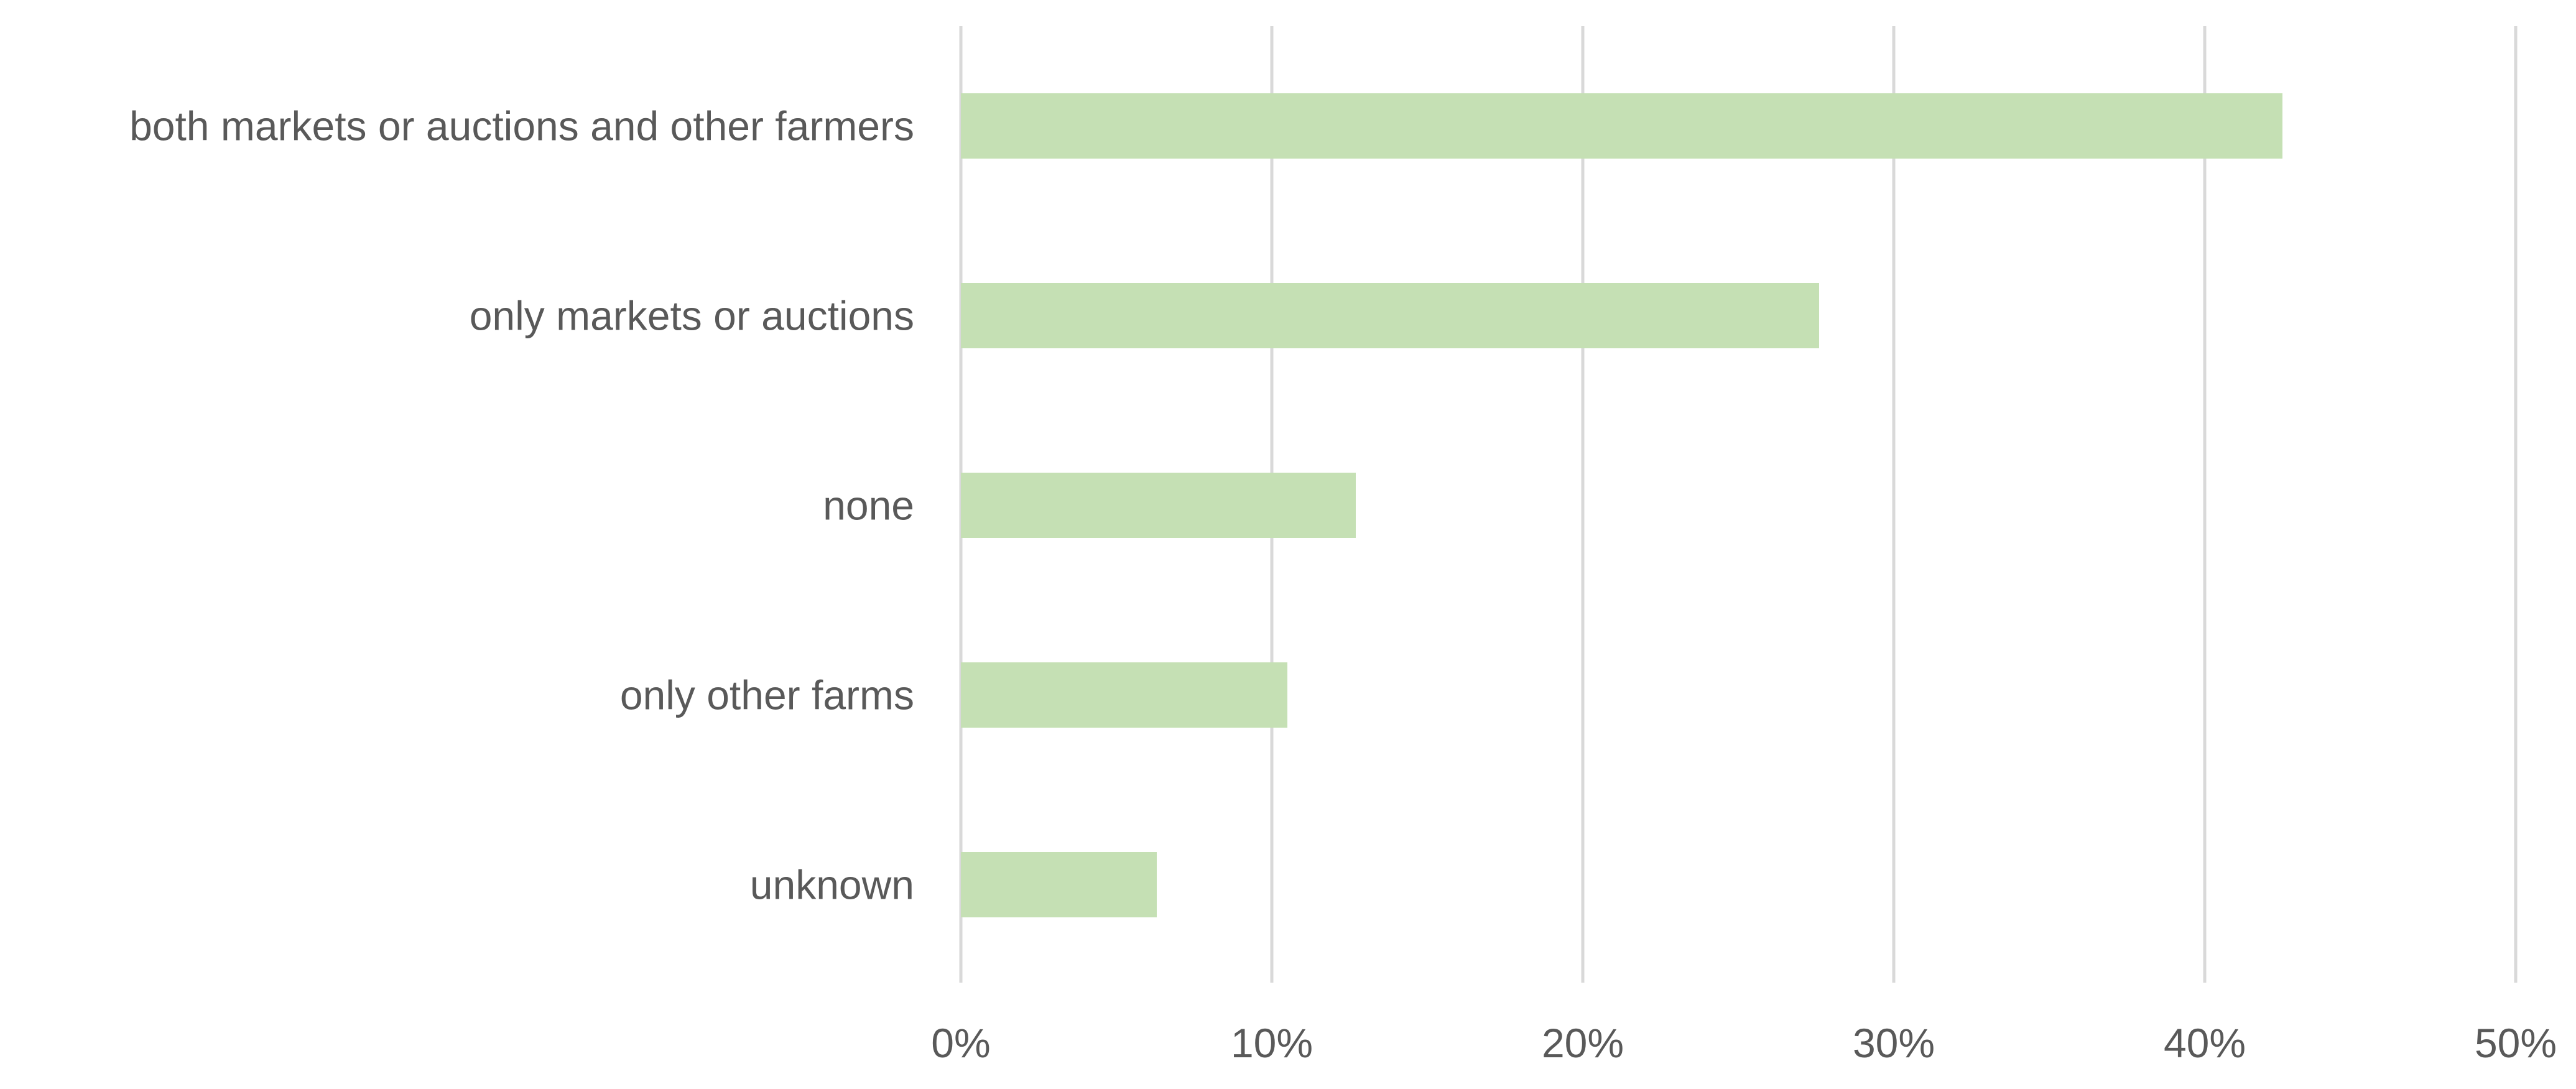 The image size is (2576, 1089). Describe the element at coordinates (767, 695) in the screenshot. I see `category-label: only other farms` at that location.